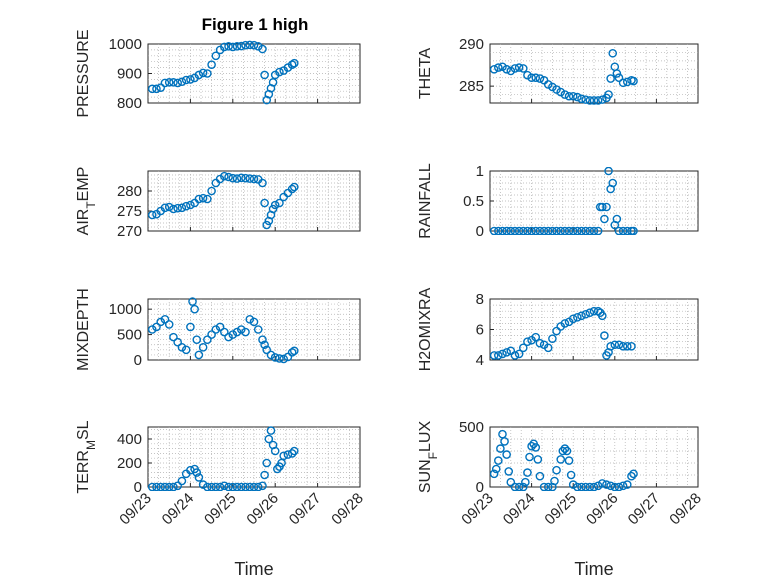 This screenshot has height=583, width=778. I want to click on x-tick-label: 09/28, so click(685, 509).